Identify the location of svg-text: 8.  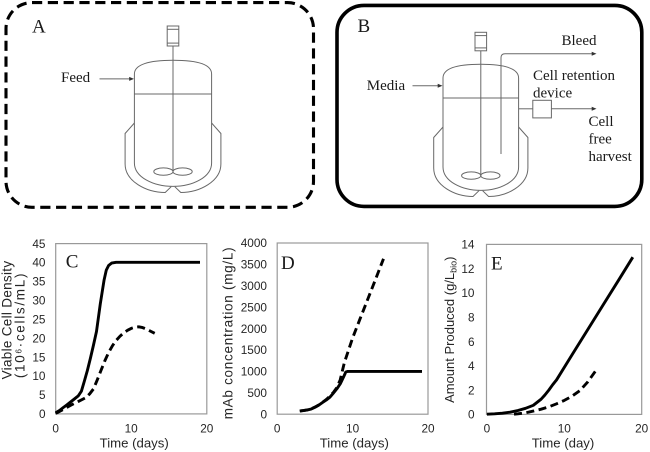
(471, 318).